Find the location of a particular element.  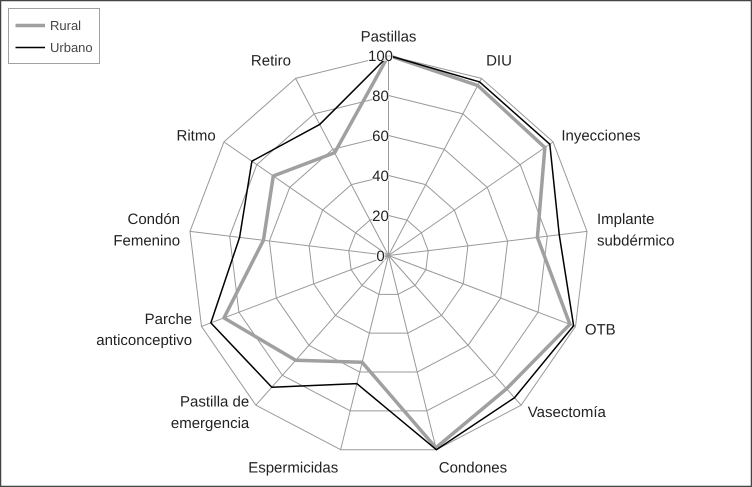

spoke-label: Retiro is located at coordinates (270, 61).